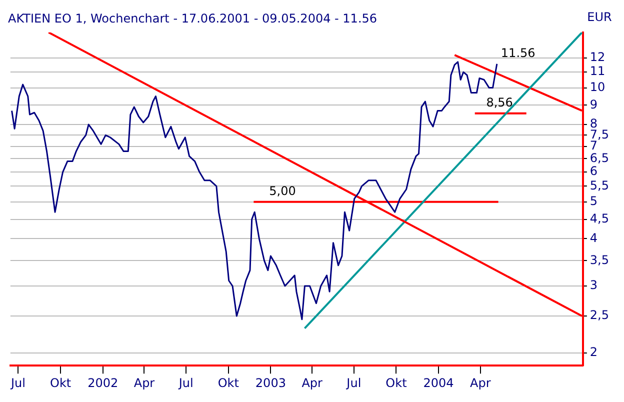  What do you see at coordinates (103, 383) in the screenshot?
I see `x-tick-label: 2002` at bounding box center [103, 383].